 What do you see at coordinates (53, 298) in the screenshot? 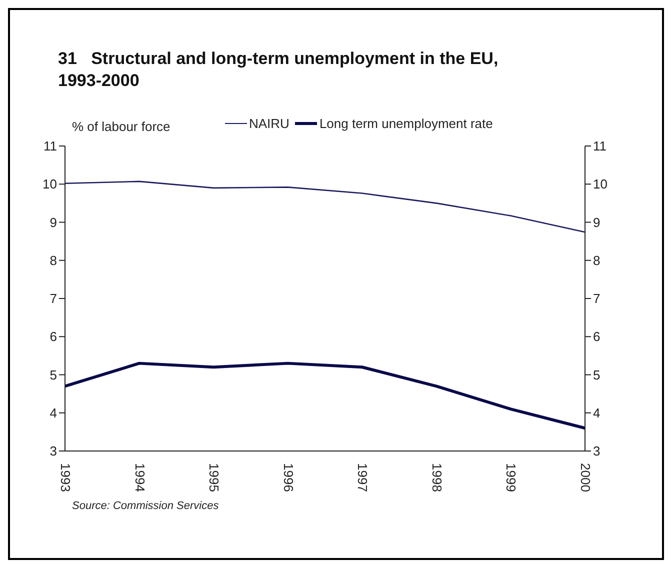
I see `y-tick-label: 7` at bounding box center [53, 298].